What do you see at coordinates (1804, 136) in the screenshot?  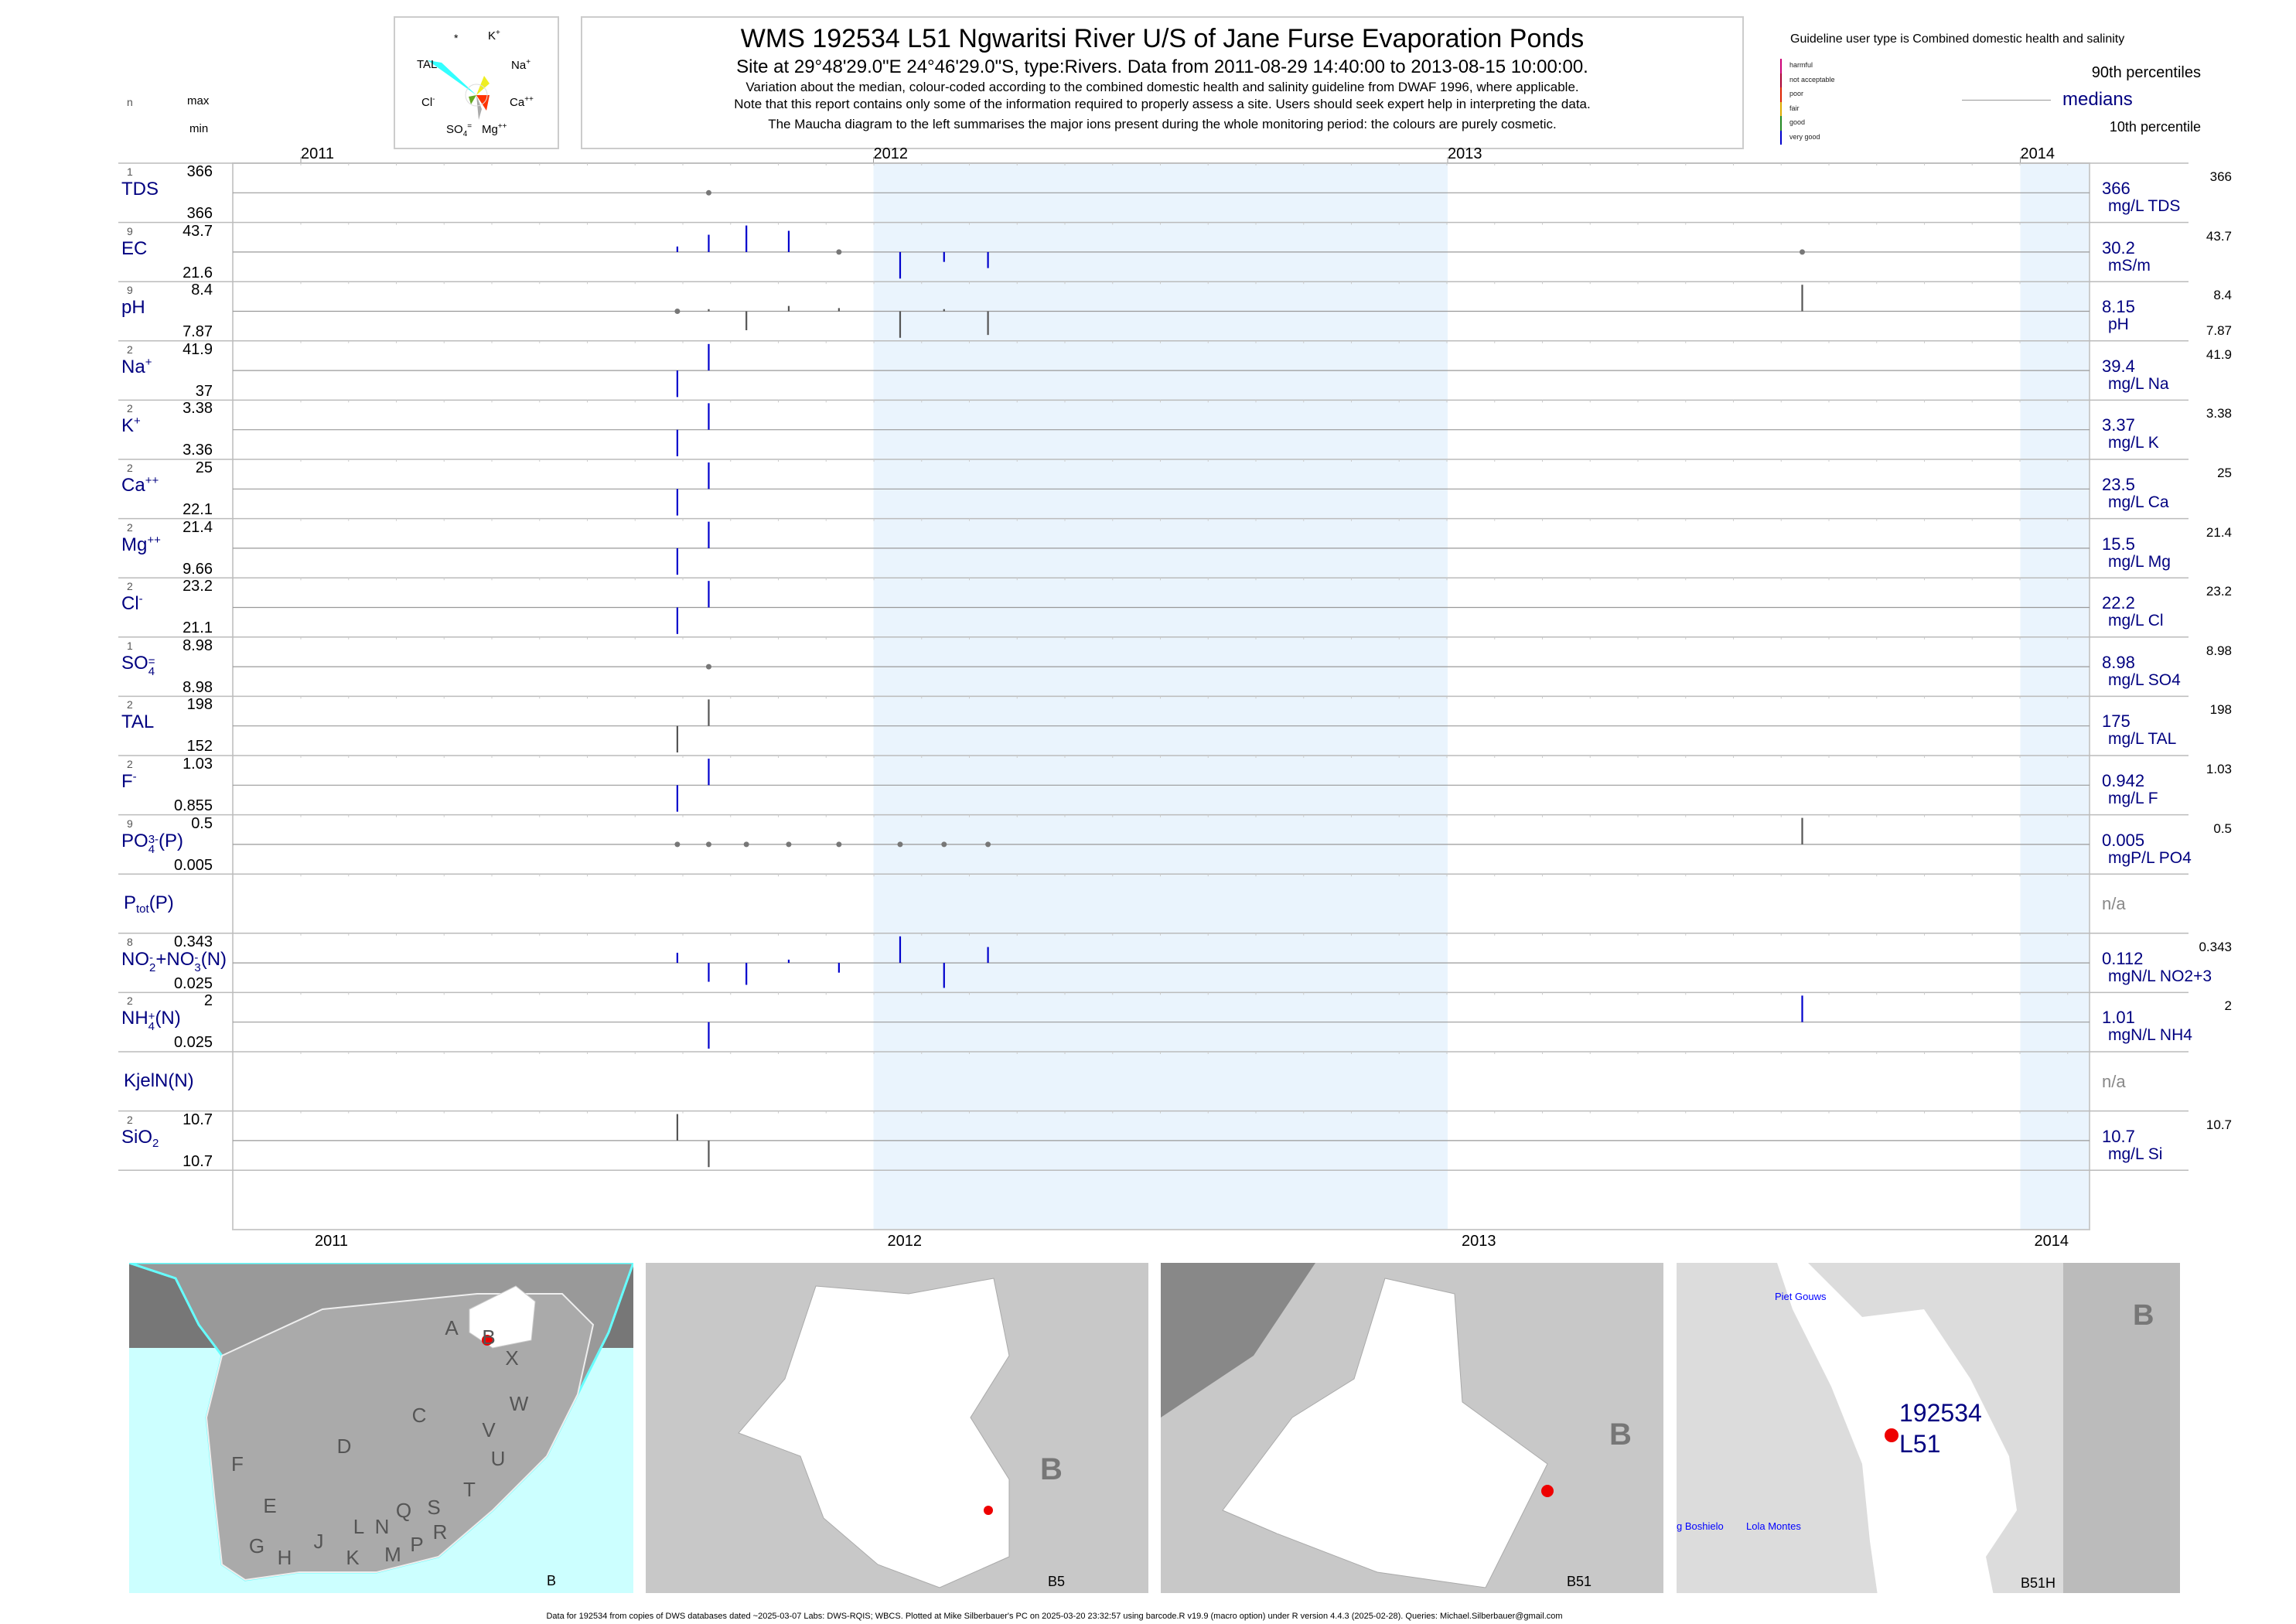 I see `legend-class-label: very good` at bounding box center [1804, 136].